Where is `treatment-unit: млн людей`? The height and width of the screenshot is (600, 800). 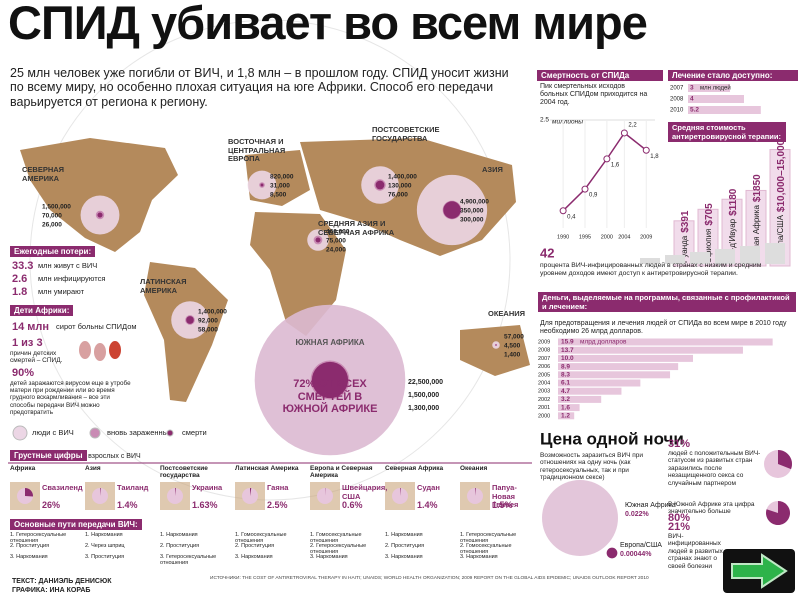 treatment-unit: млн людей is located at coordinates (715, 88).